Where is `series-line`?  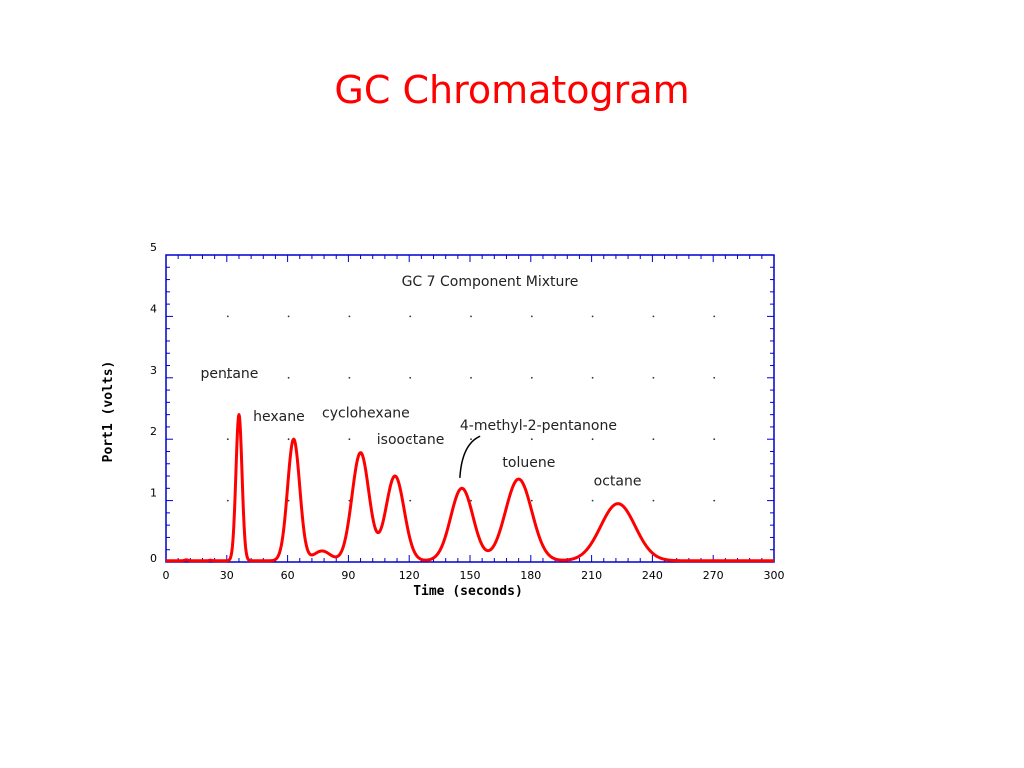 series-line is located at coordinates (470, 488).